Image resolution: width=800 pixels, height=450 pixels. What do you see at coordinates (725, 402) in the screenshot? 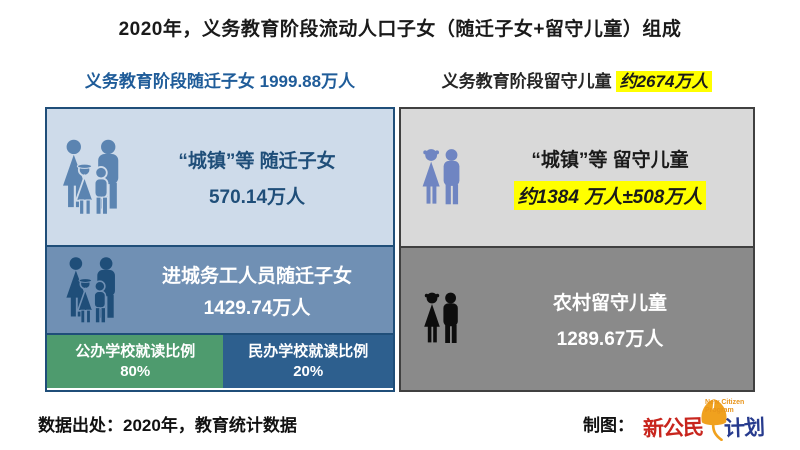
I see `logo-text-en-line1: New Citizen` at bounding box center [725, 402].